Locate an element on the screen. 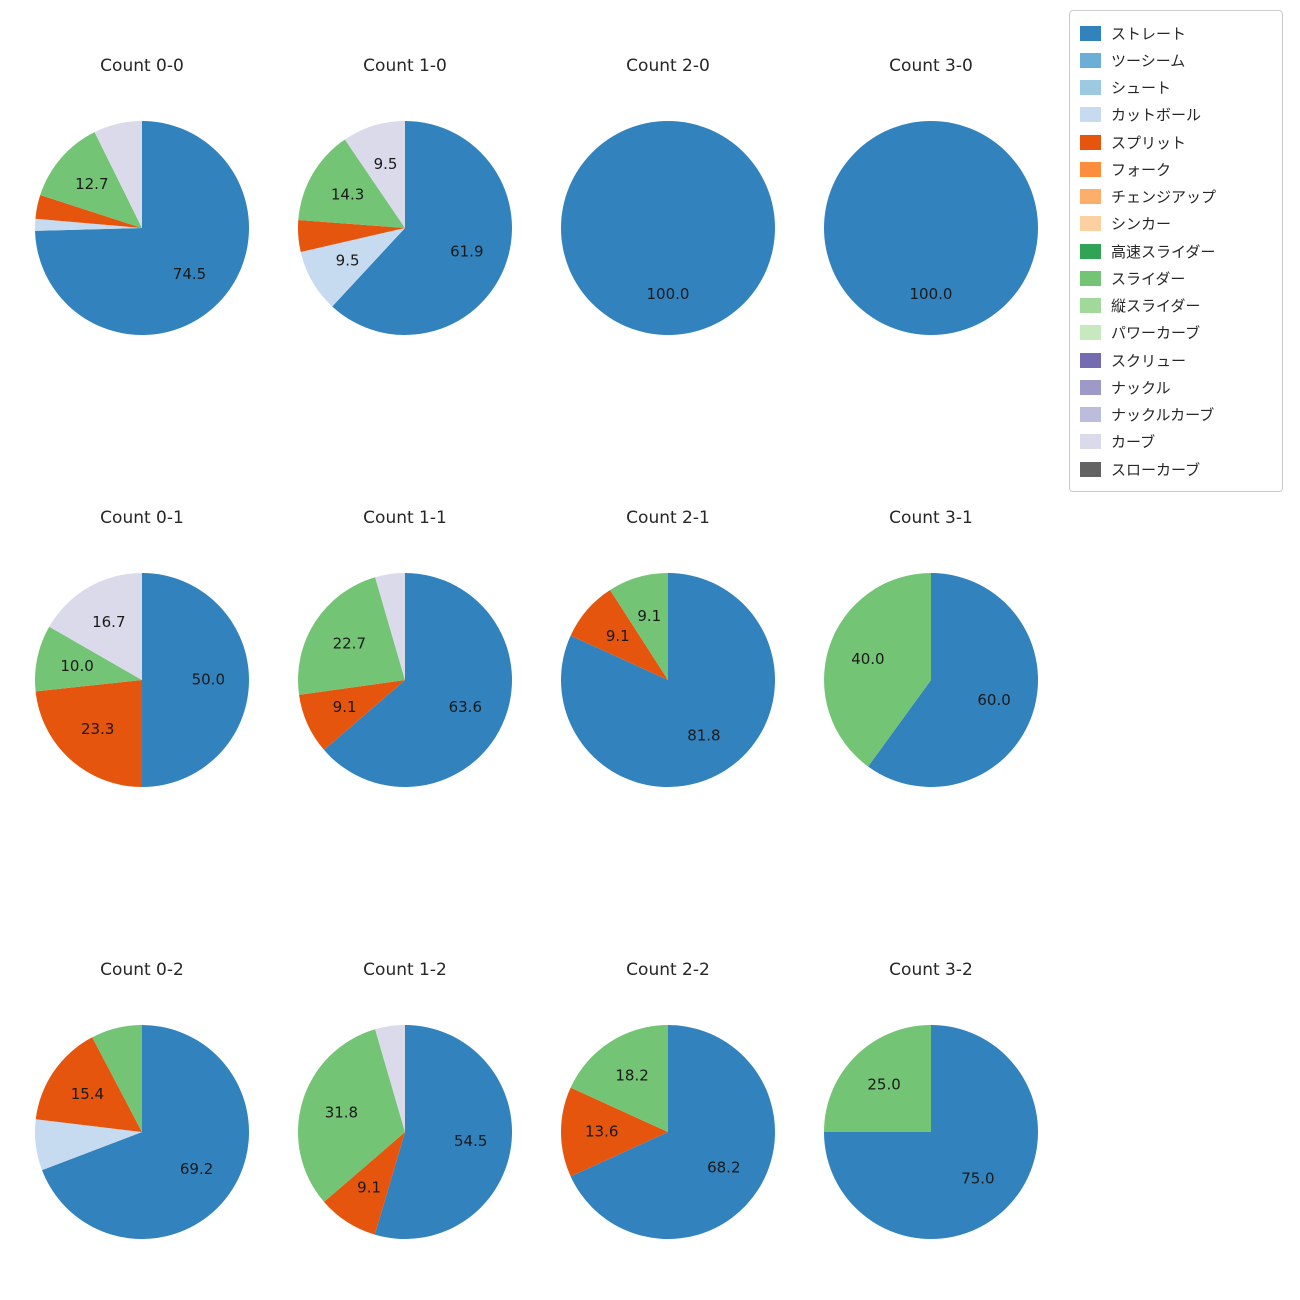 Image resolution: width=1300 pixels, height=1300 pixels. chart-title: Count 0-0 is located at coordinates (142, 66).